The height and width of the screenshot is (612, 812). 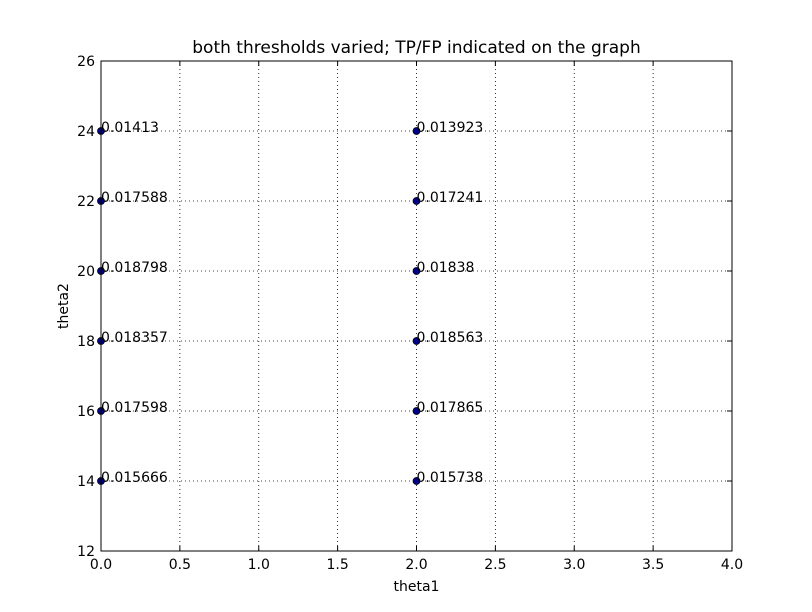 I want to click on data-point-label: 0.015666, so click(x=134, y=478).